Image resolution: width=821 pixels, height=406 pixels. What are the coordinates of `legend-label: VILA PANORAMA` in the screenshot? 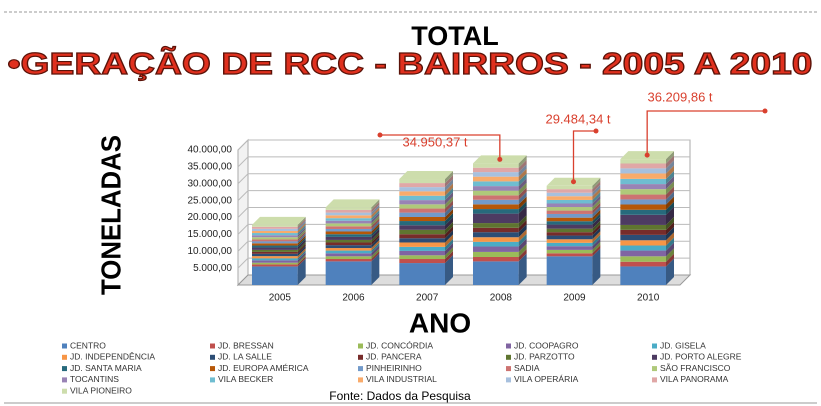 It's located at (694, 379).